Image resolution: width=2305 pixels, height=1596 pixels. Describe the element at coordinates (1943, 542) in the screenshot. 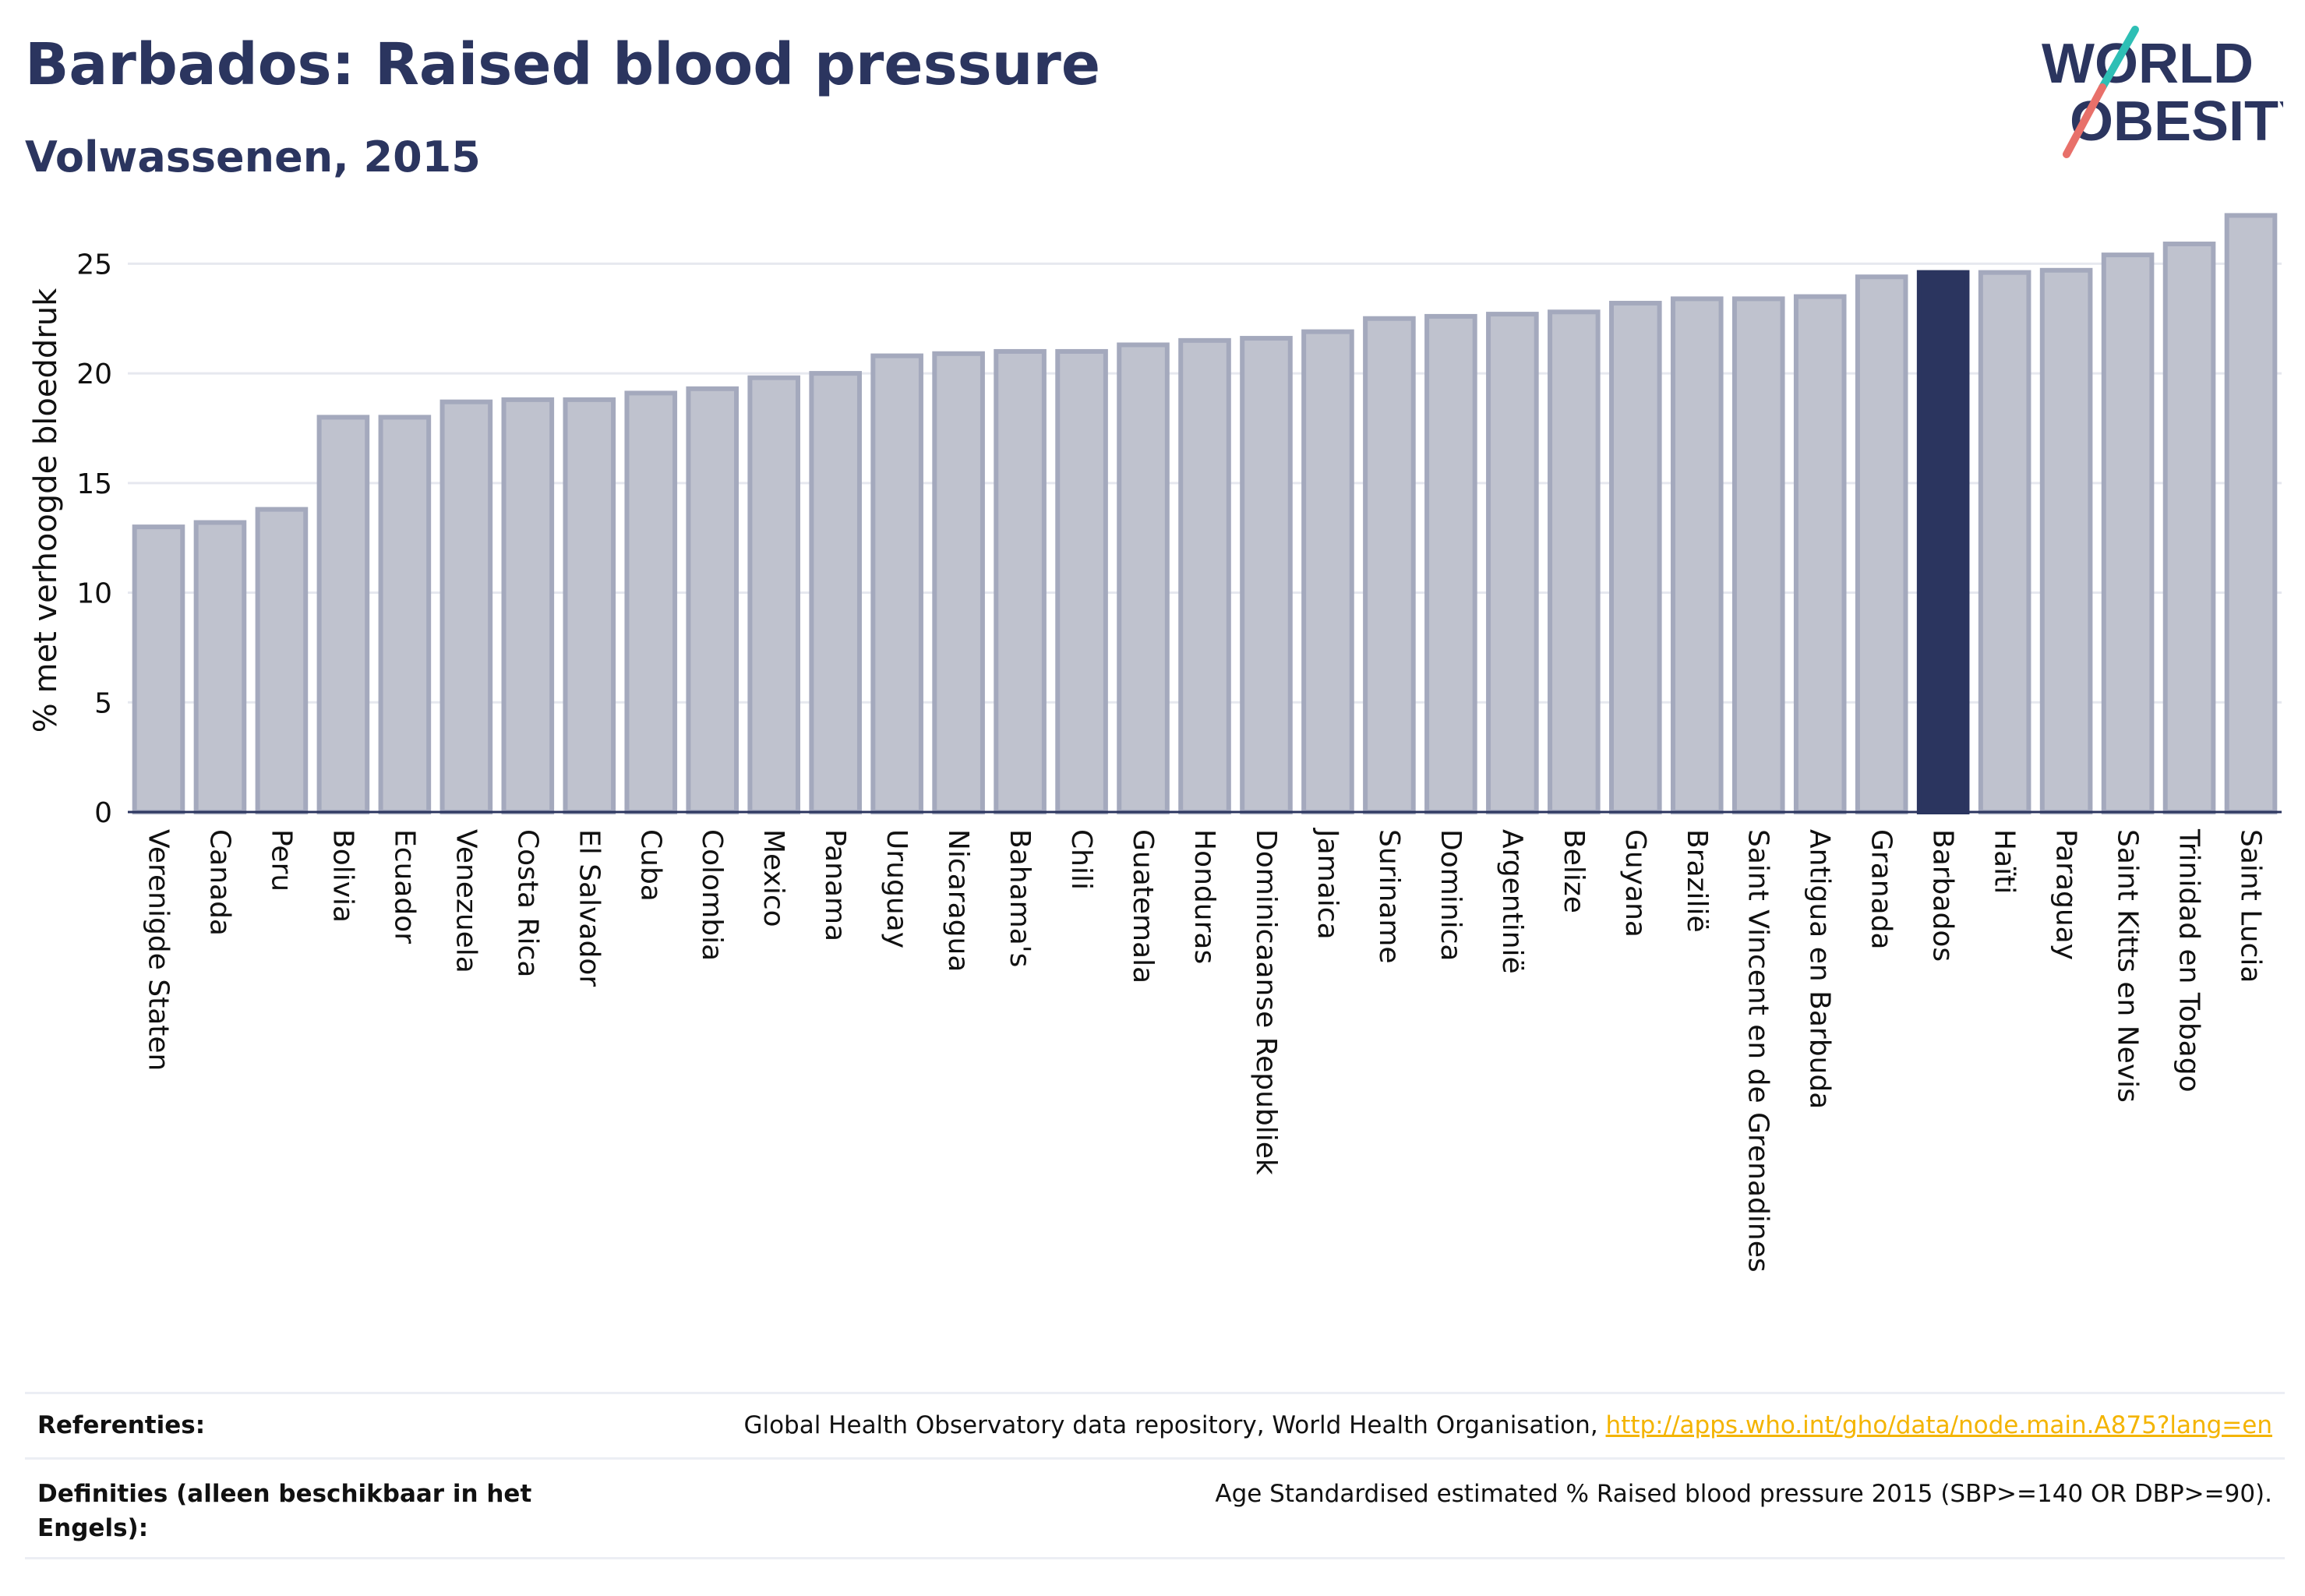

I see `bar-highlight` at that location.